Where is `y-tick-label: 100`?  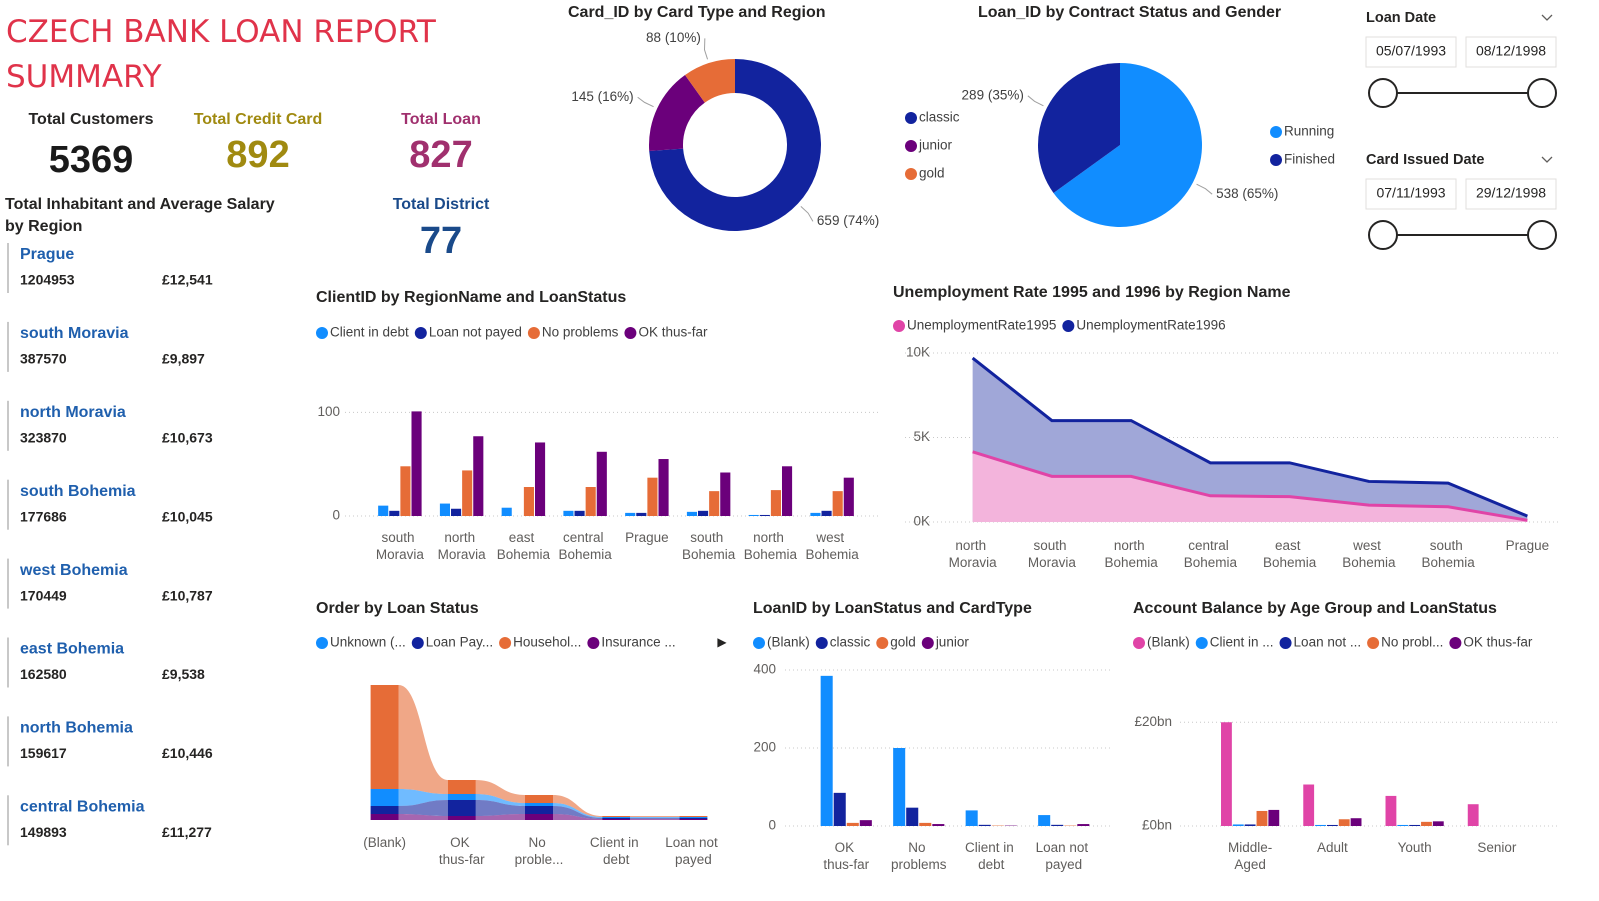 y-tick-label: 100 is located at coordinates (328, 411).